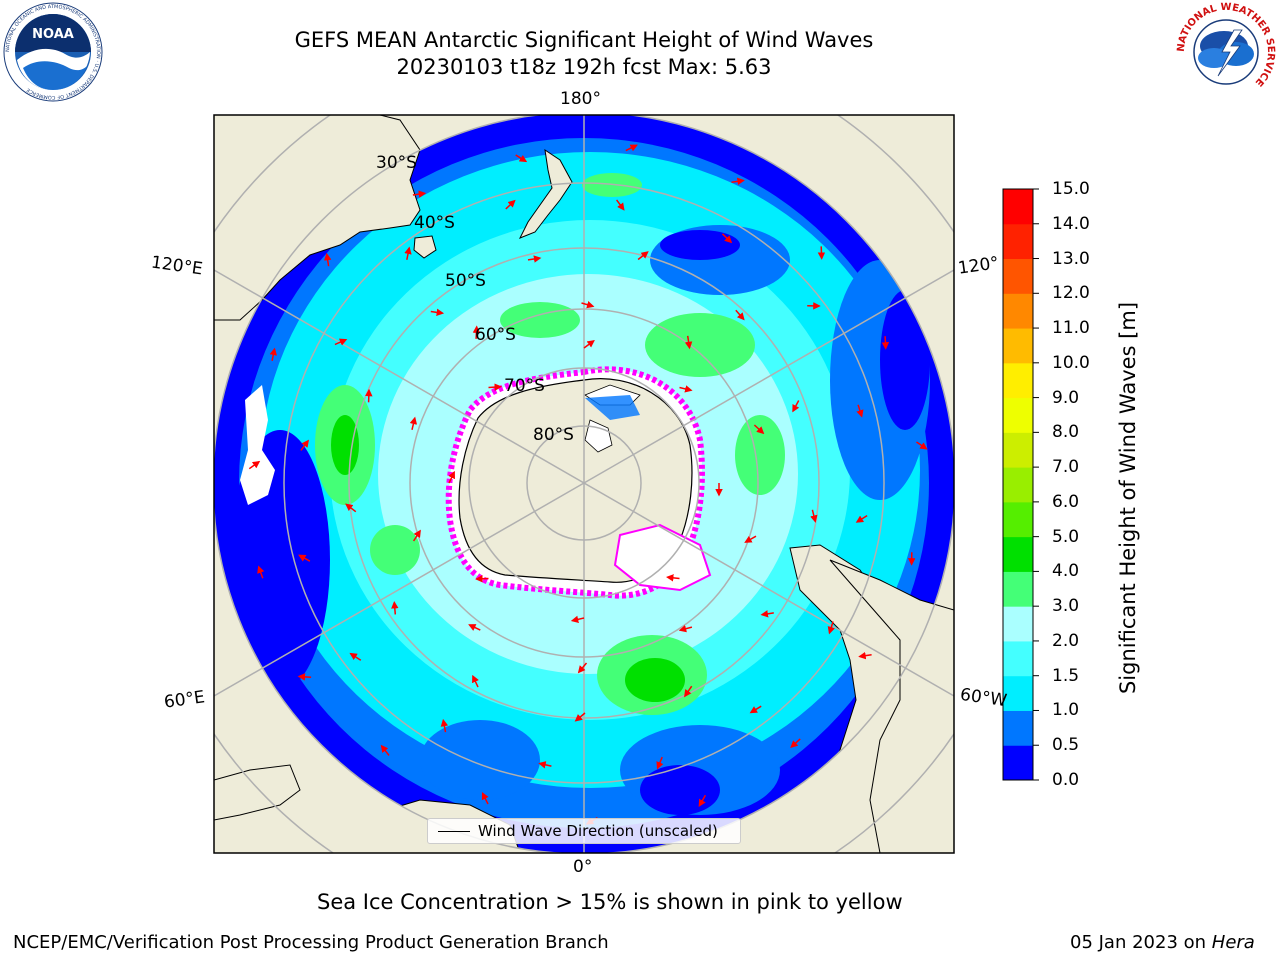  What do you see at coordinates (434, 223) in the screenshot?
I see `lat-label-40s: 40°S` at bounding box center [434, 223].